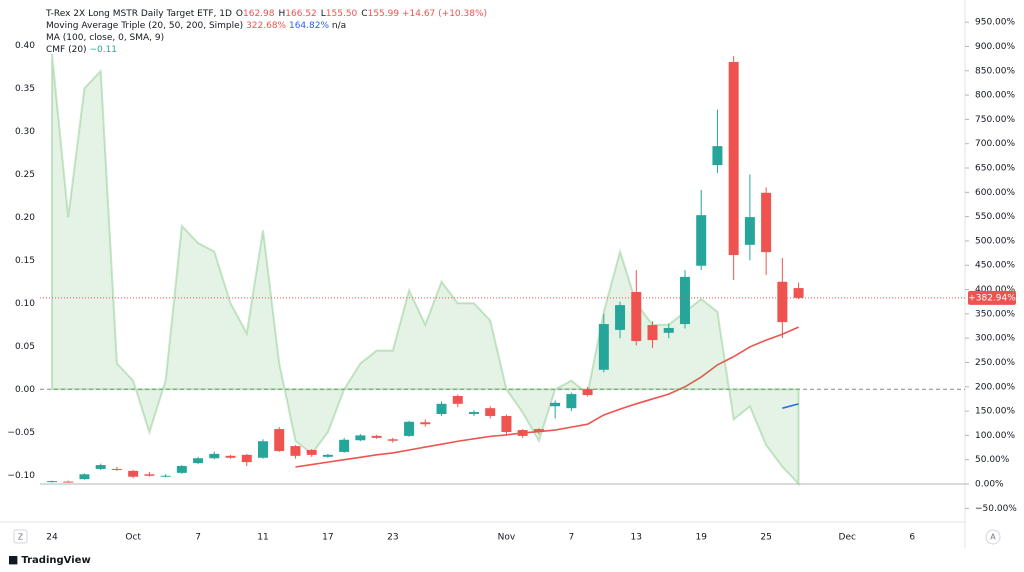  I want to click on y-tick-label: 600.00%, so click(995, 193).